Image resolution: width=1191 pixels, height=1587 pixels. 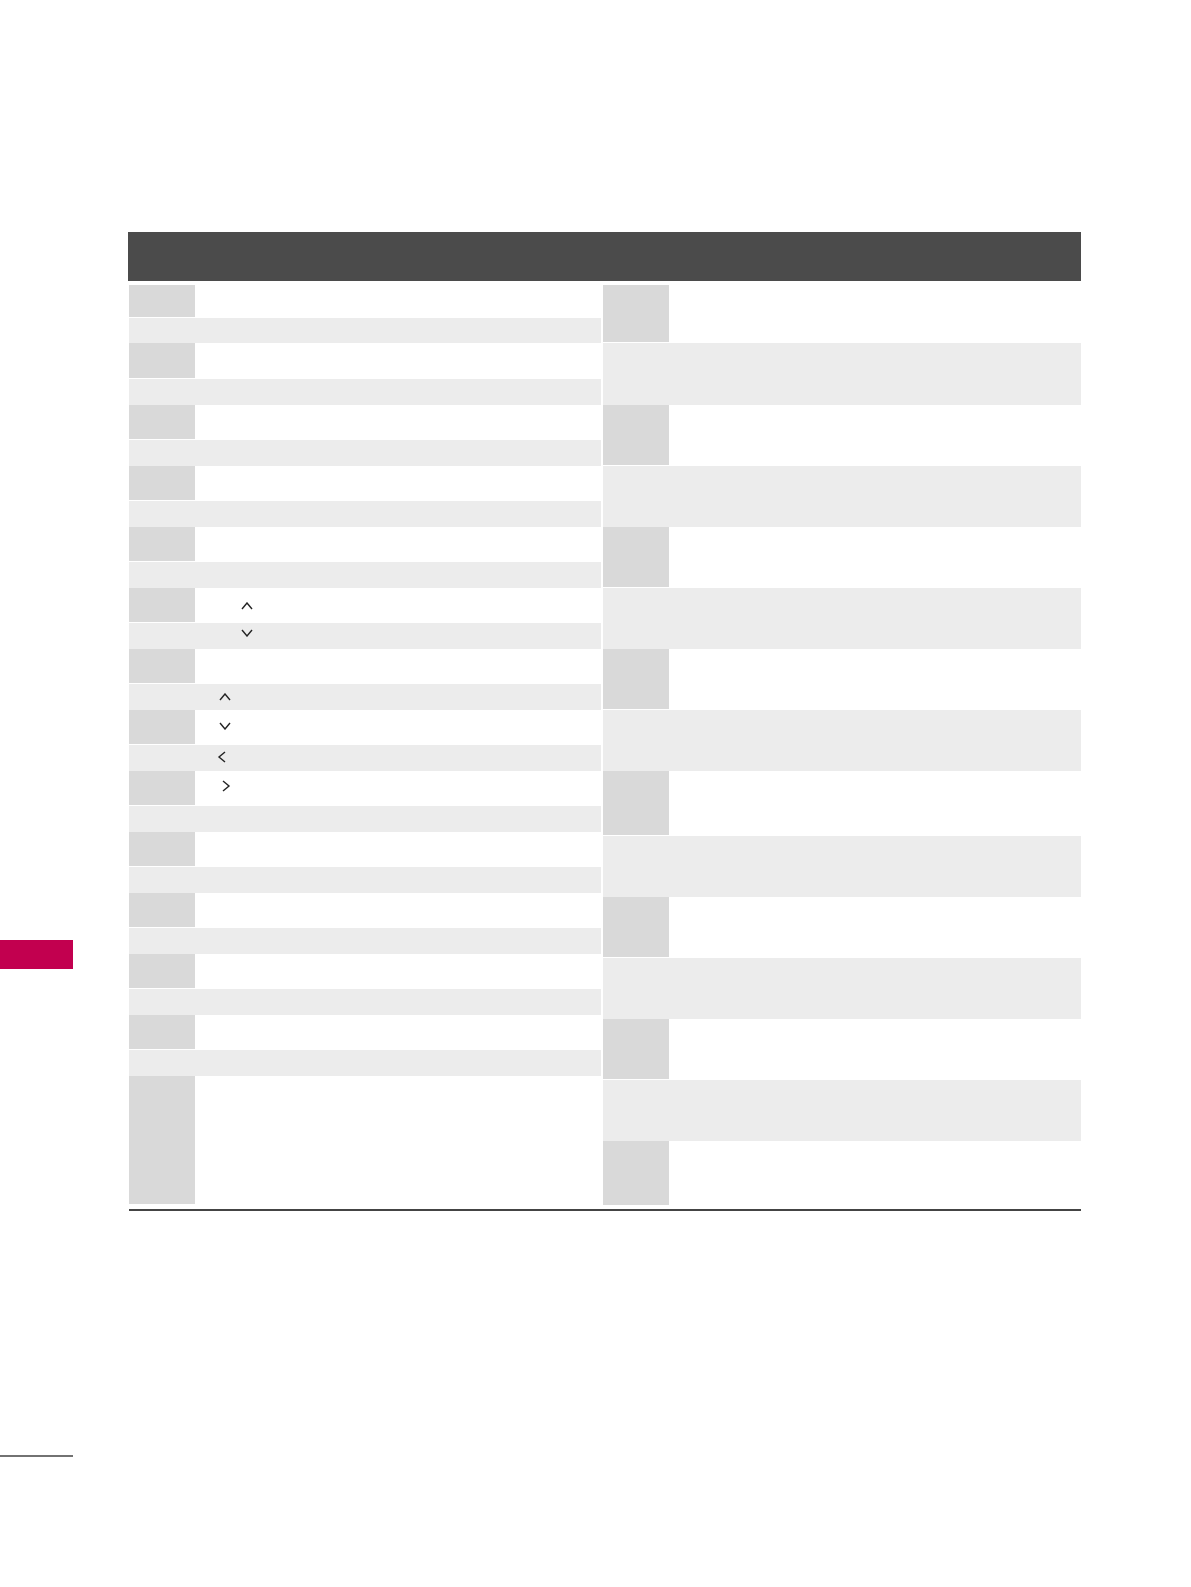 I want to click on table-header, so click(x=604, y=256).